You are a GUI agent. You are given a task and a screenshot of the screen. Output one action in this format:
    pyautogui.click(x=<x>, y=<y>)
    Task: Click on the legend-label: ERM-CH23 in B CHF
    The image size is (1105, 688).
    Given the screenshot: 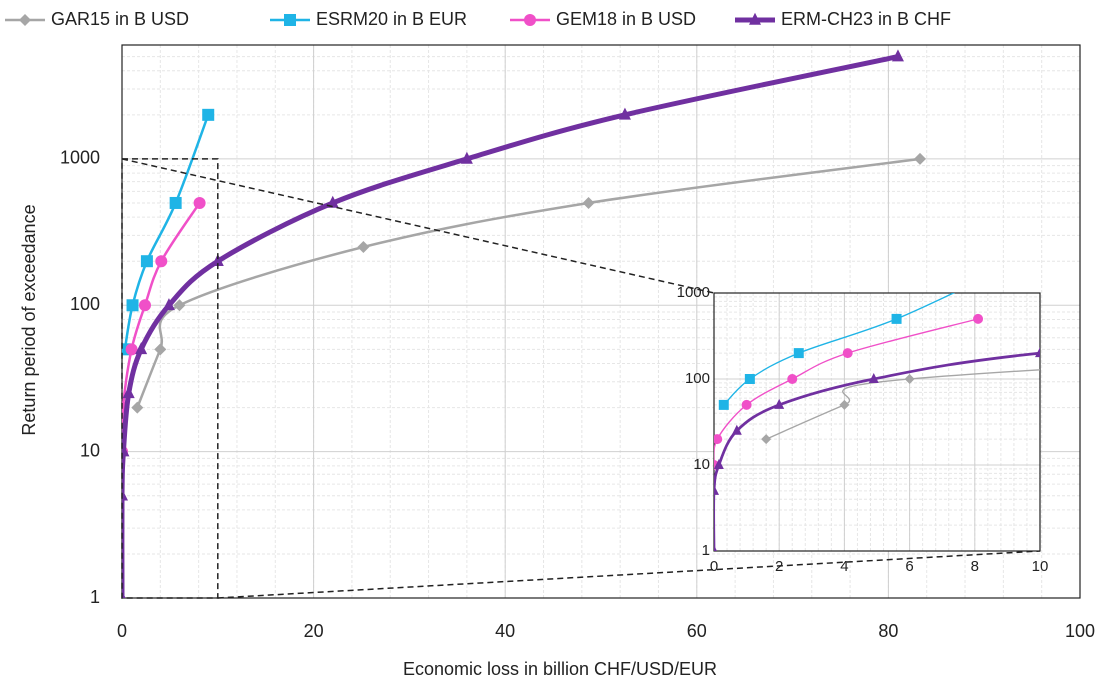 What is the action you would take?
    pyautogui.click(x=866, y=19)
    